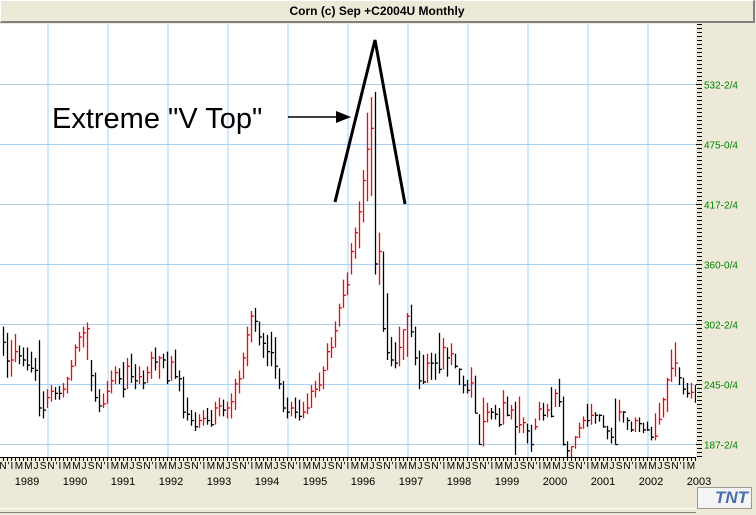 The image size is (756, 515). What do you see at coordinates (721, 266) in the screenshot?
I see `y-tick-label: 360-0/4` at bounding box center [721, 266].